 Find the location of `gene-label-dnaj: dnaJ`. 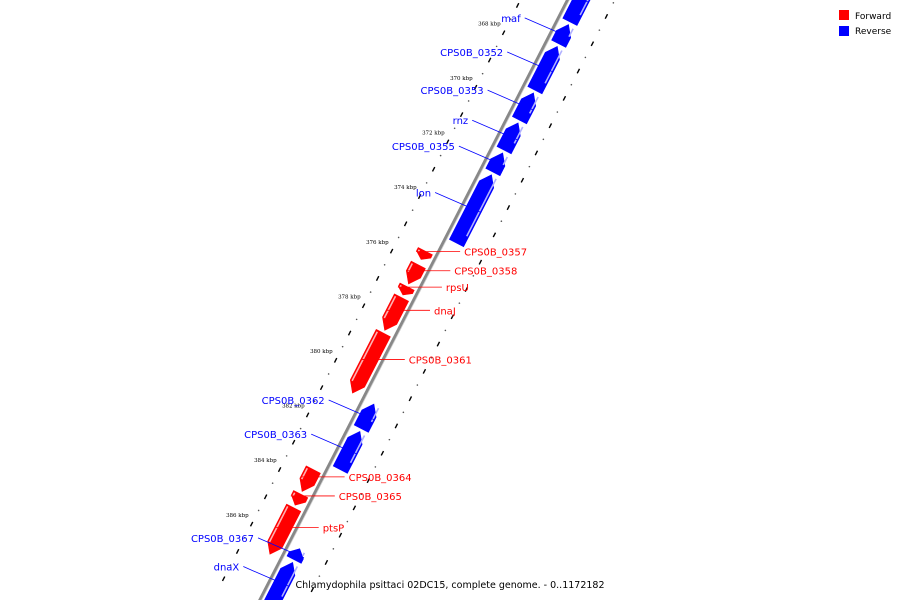

gene-label-dnaj: dnaJ is located at coordinates (445, 311).